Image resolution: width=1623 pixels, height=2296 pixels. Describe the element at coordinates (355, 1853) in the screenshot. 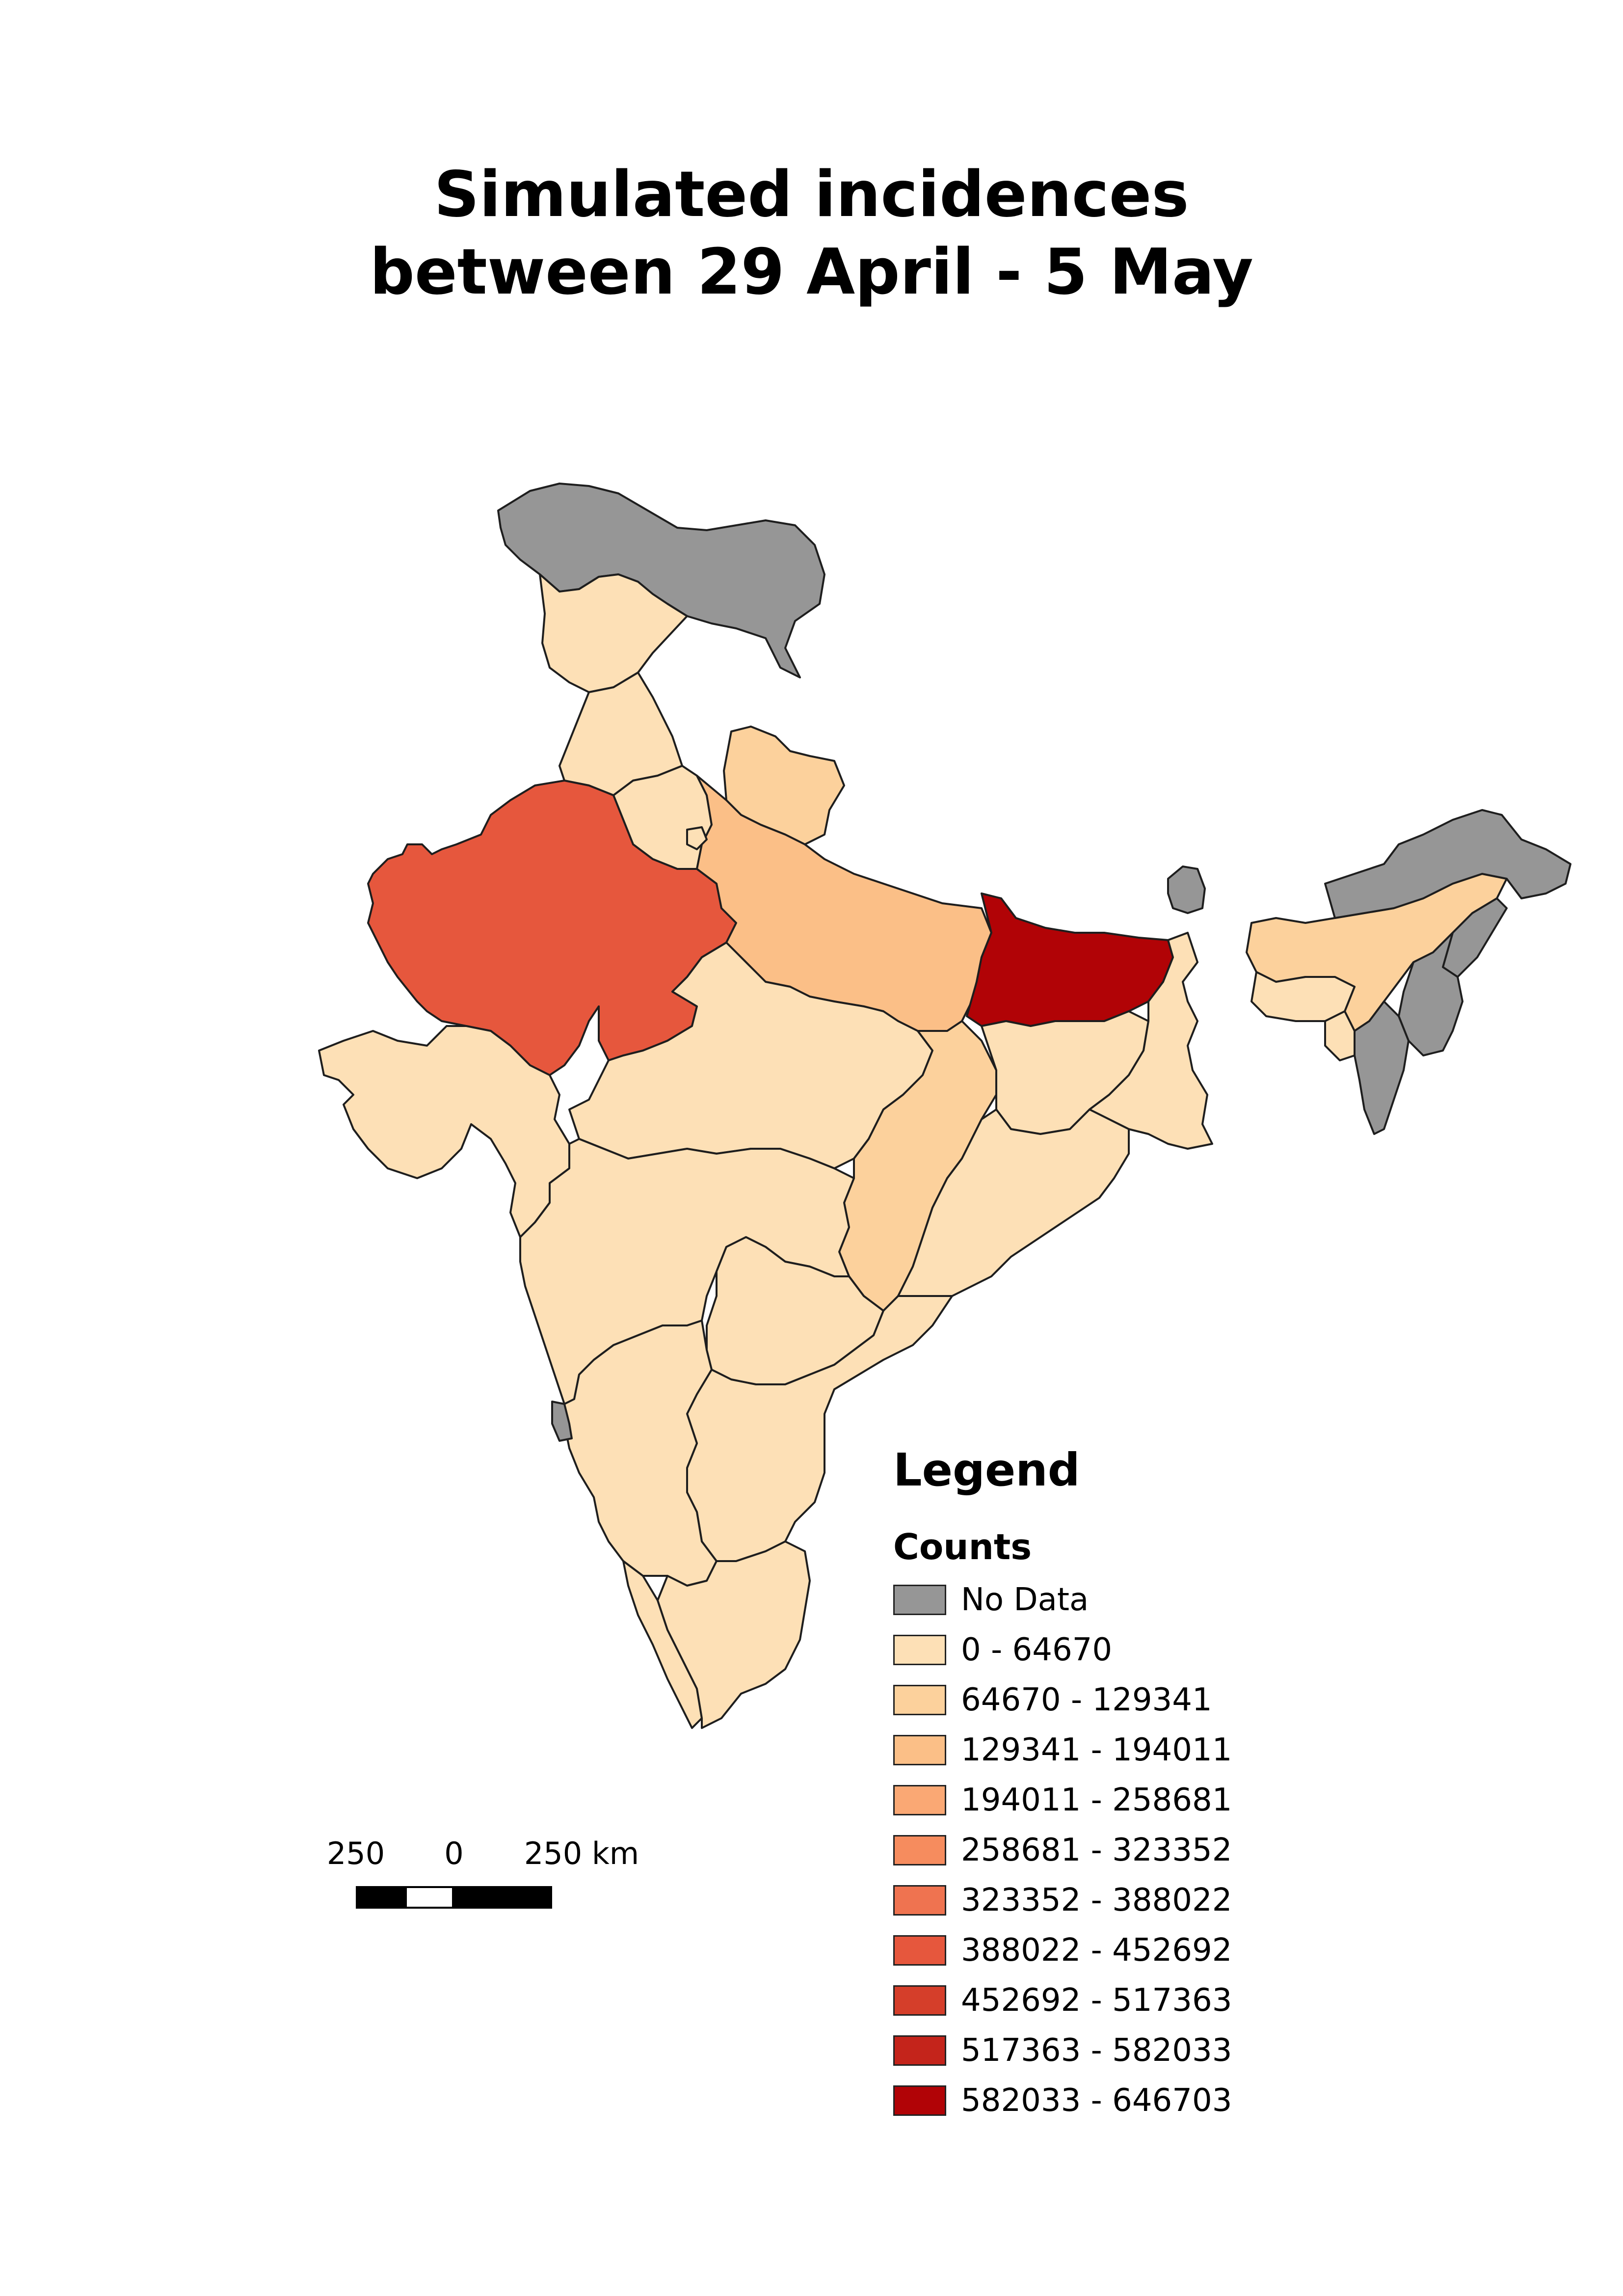

I see `scale-label-left: 250` at that location.